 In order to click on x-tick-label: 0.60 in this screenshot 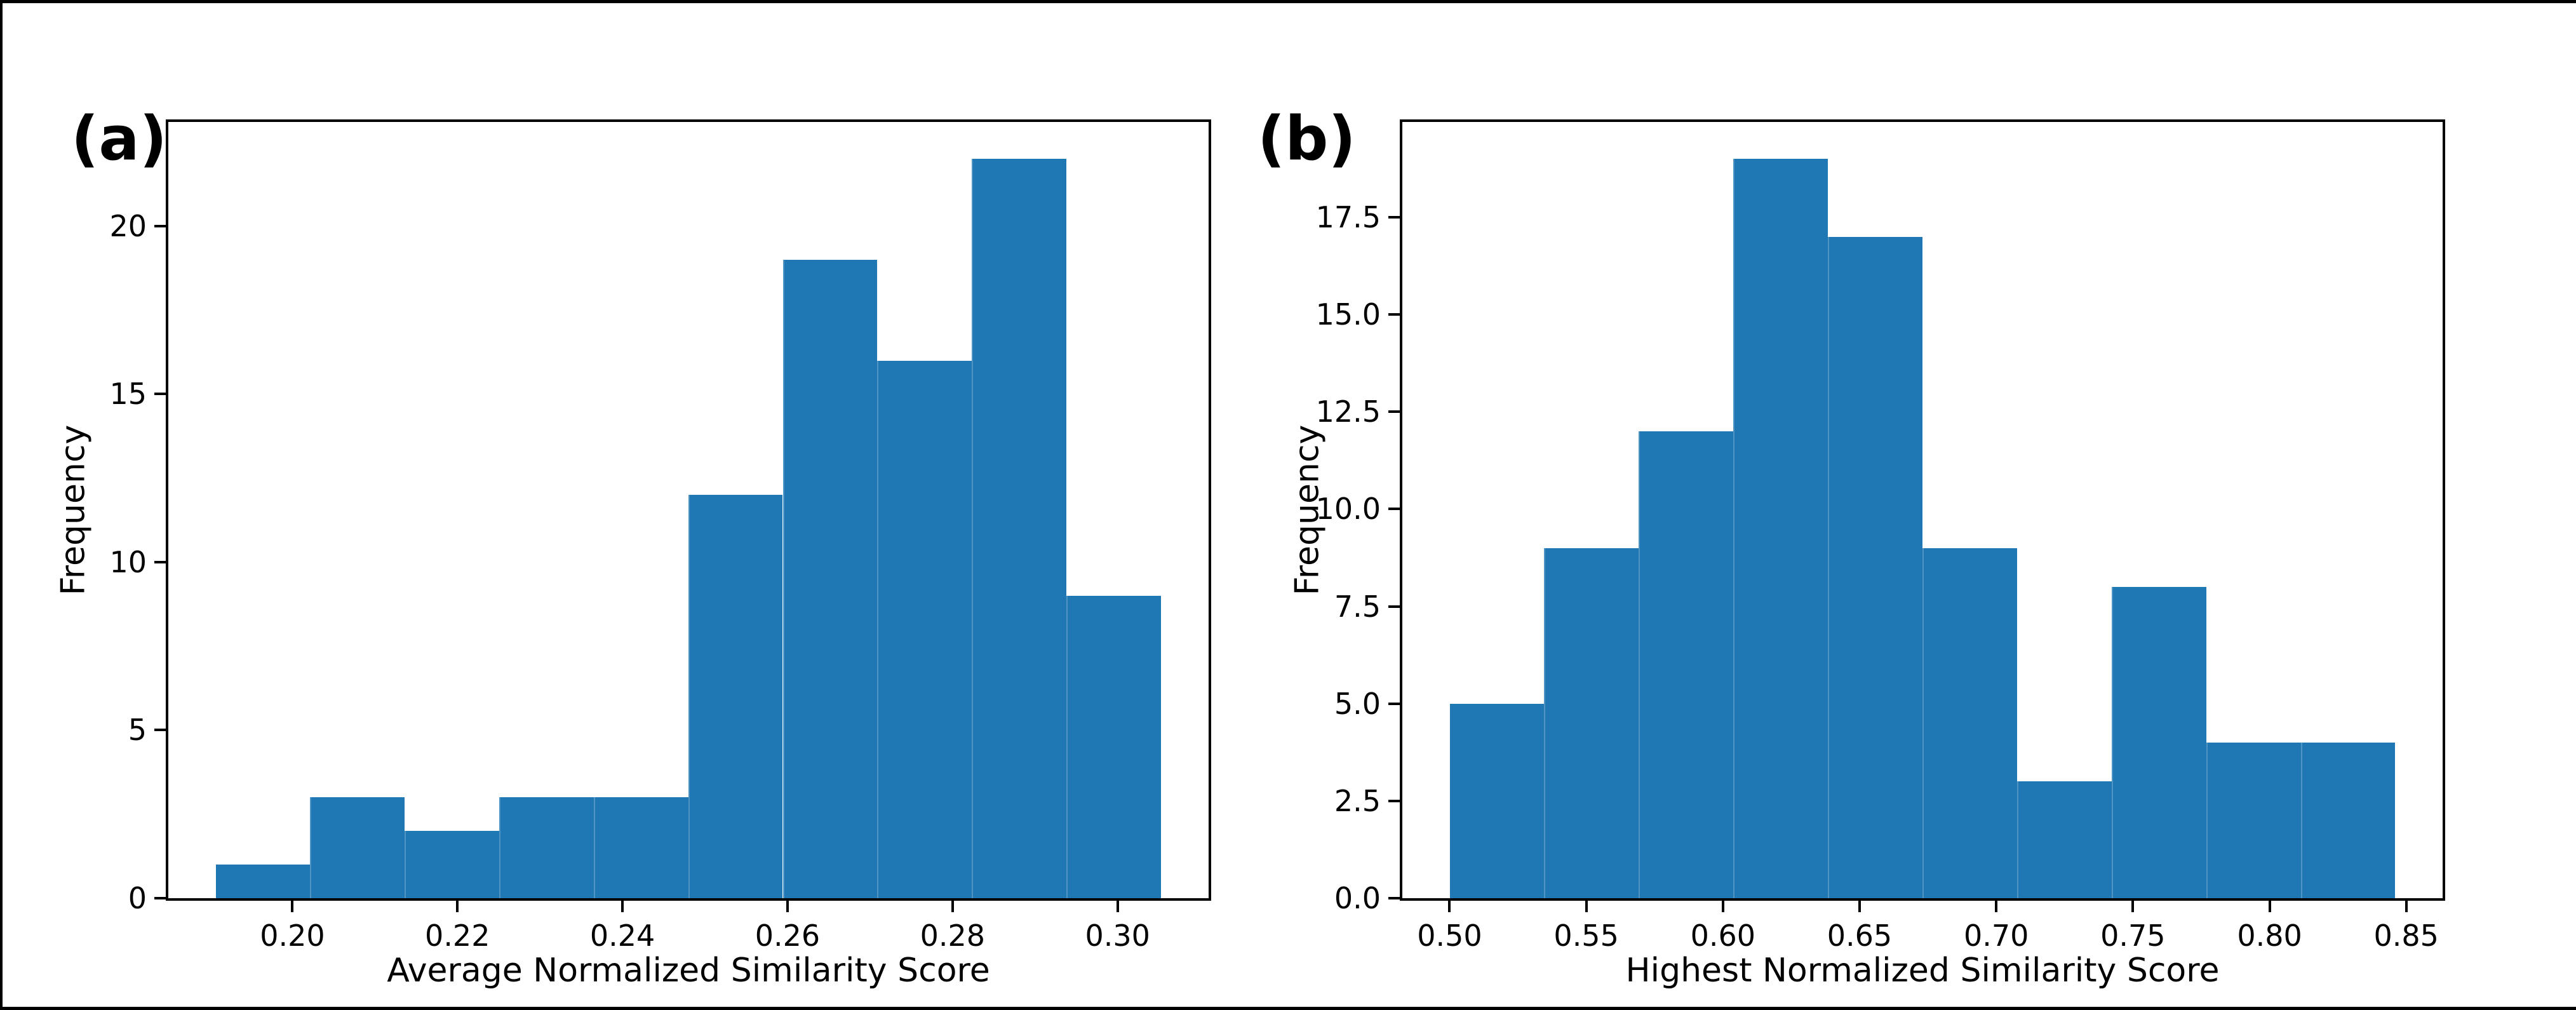, I will do `click(1723, 936)`.